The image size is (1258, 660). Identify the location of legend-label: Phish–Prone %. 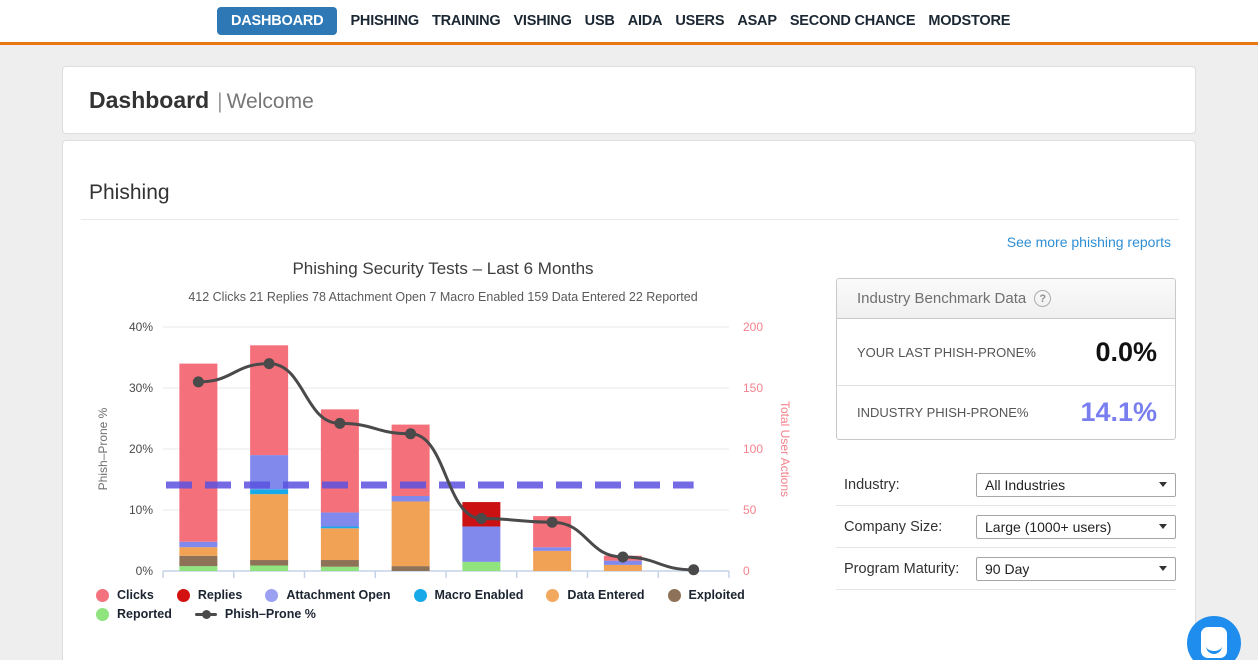
(270, 614).